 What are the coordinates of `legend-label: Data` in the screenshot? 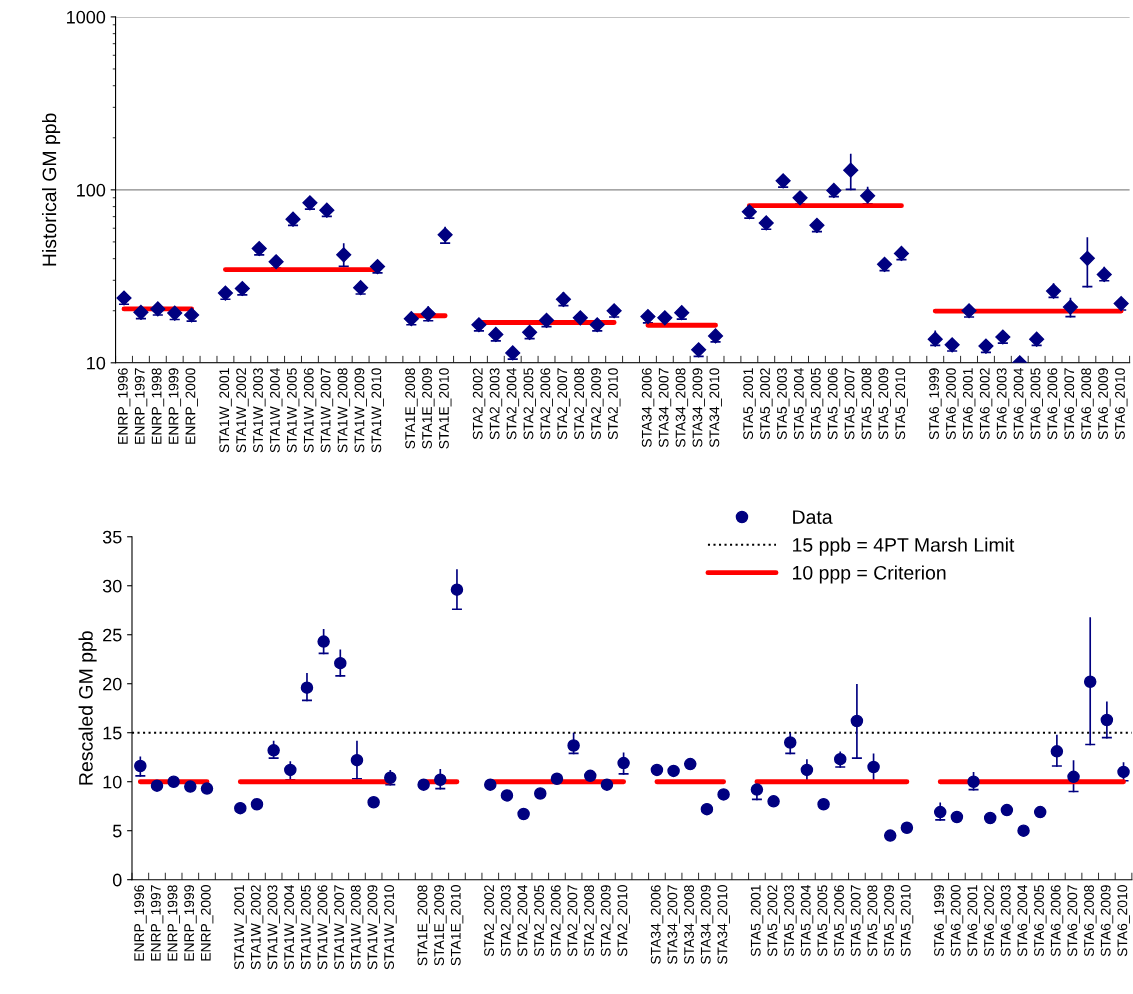 It's located at (813, 517).